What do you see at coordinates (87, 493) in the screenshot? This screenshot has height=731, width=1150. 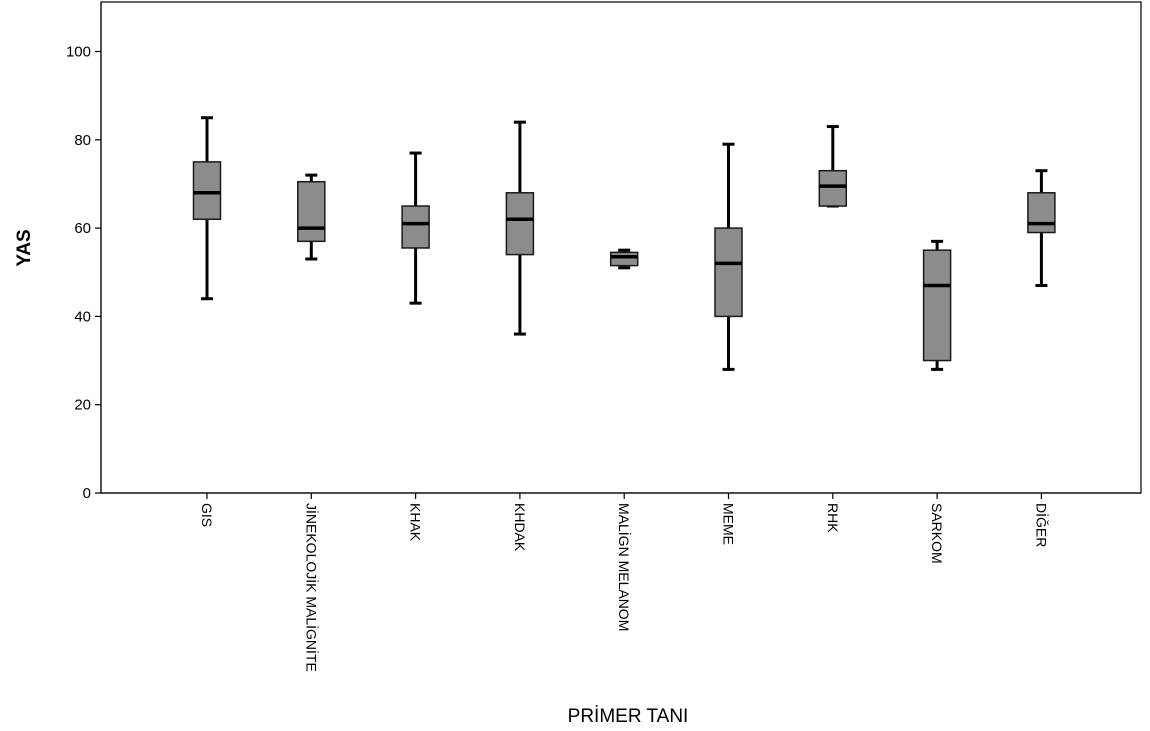 I see `y-tick-label: 0` at bounding box center [87, 493].